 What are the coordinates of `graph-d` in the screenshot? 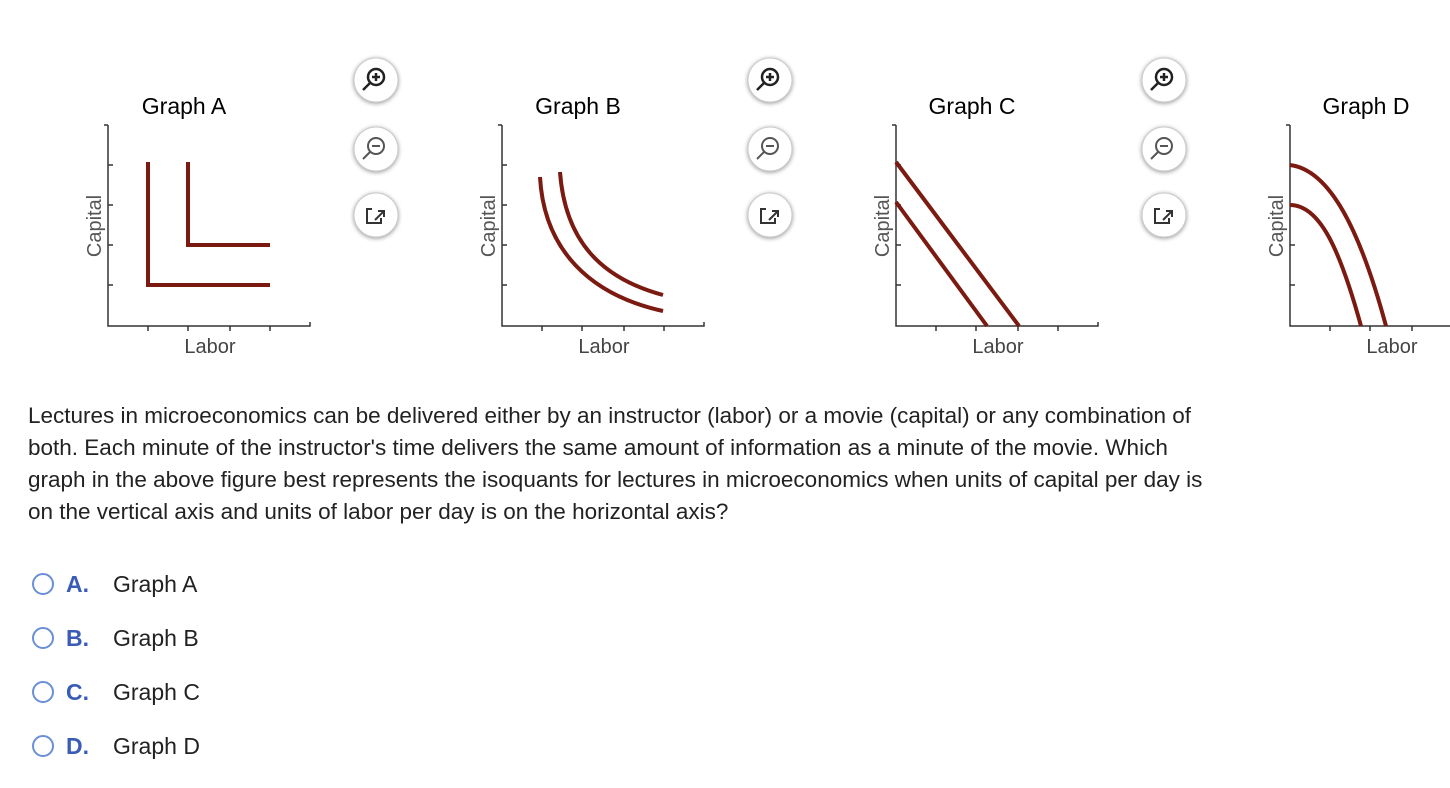 It's located at (1367, 228).